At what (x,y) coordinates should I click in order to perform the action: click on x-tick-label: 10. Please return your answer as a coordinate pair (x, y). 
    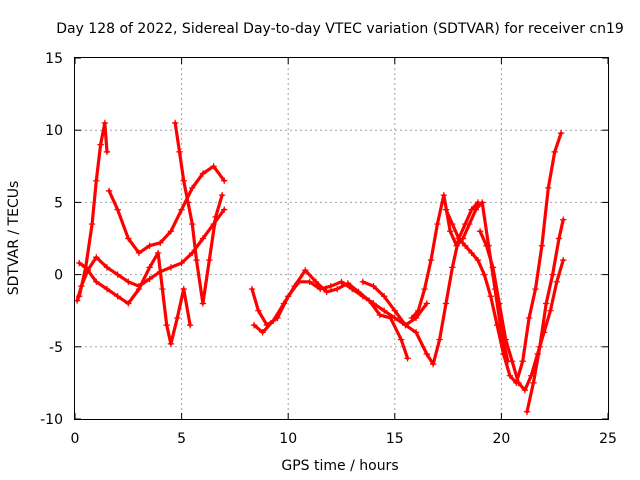
    Looking at the image, I should click on (288, 439).